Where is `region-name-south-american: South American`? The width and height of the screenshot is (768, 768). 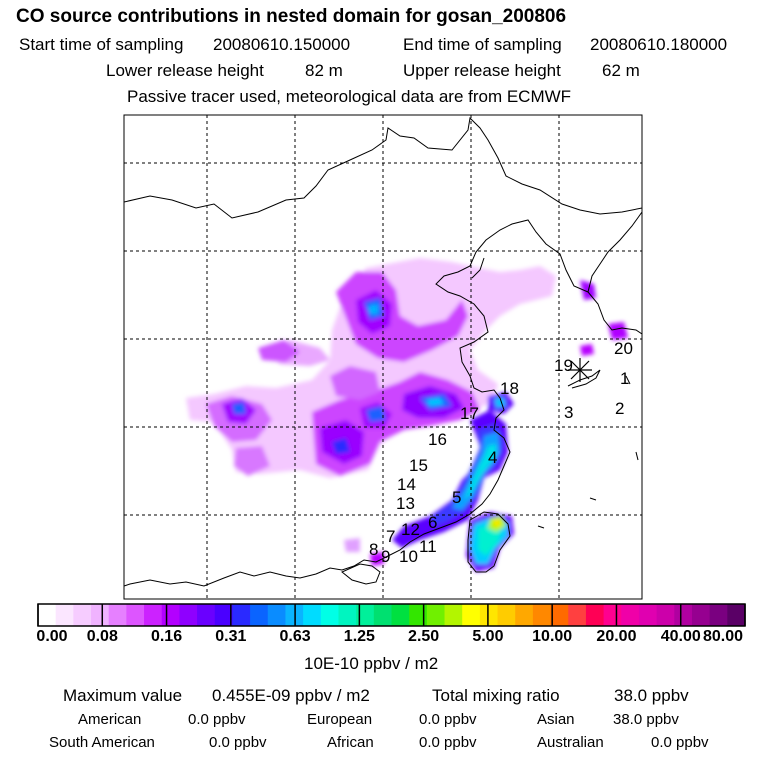 region-name-south-american: South American is located at coordinates (102, 742).